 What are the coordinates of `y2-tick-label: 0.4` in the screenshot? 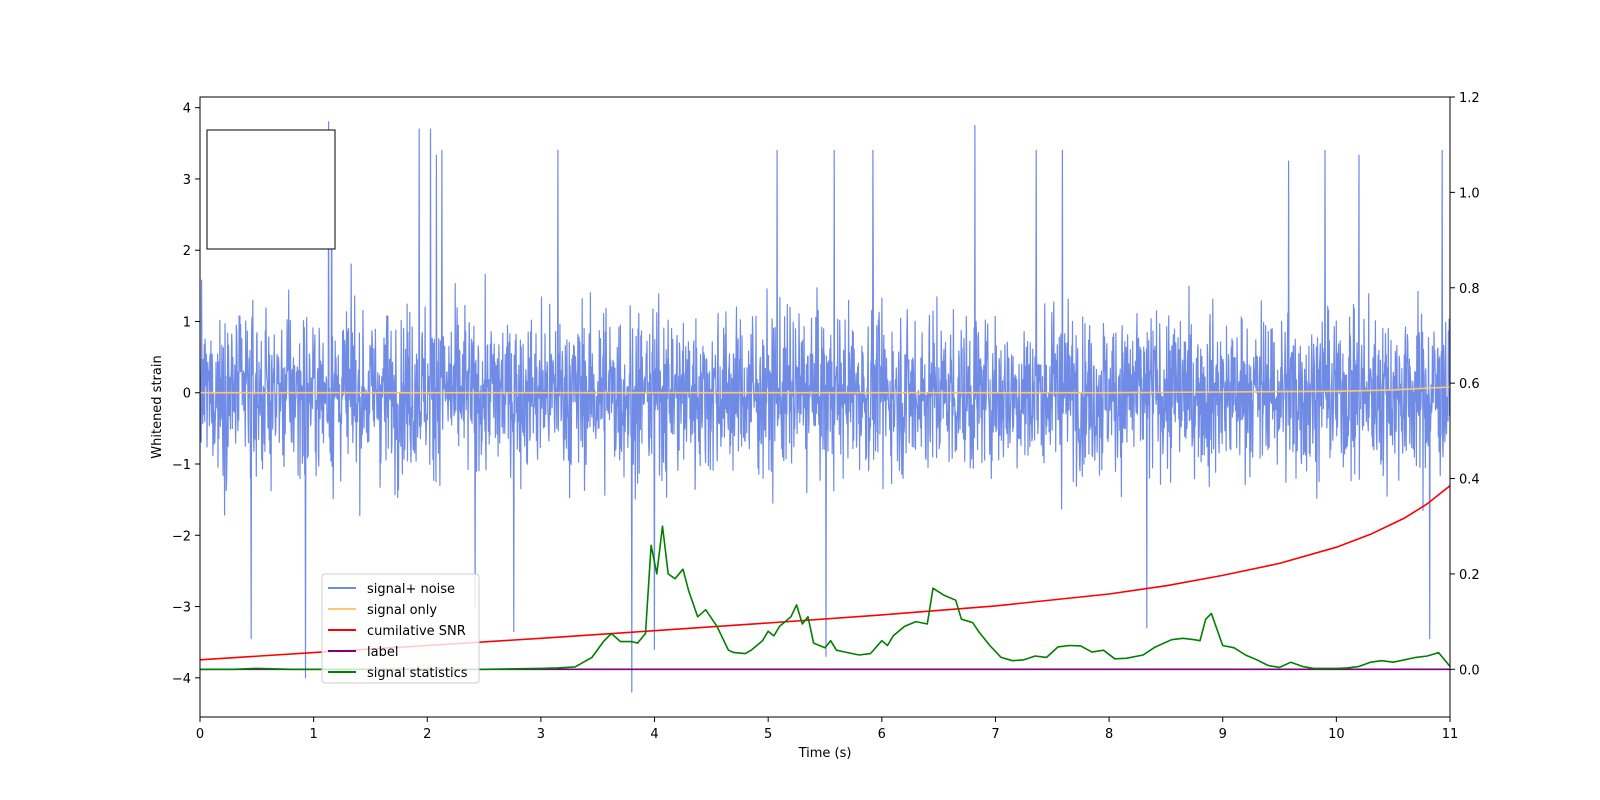 It's located at (1469, 480).